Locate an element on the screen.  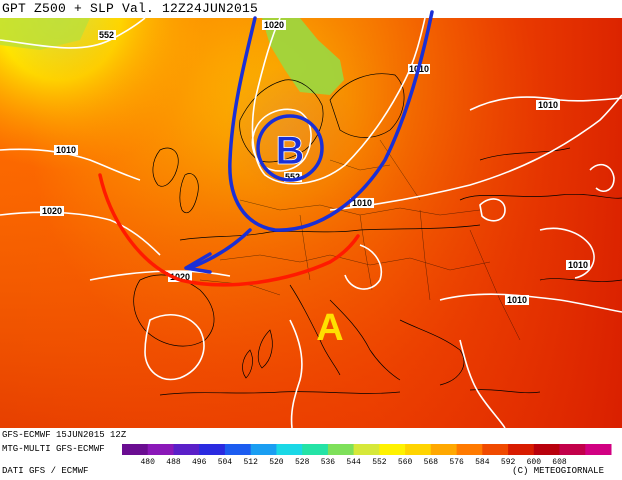
label-1010-balkan: 1010 is located at coordinates (517, 300).